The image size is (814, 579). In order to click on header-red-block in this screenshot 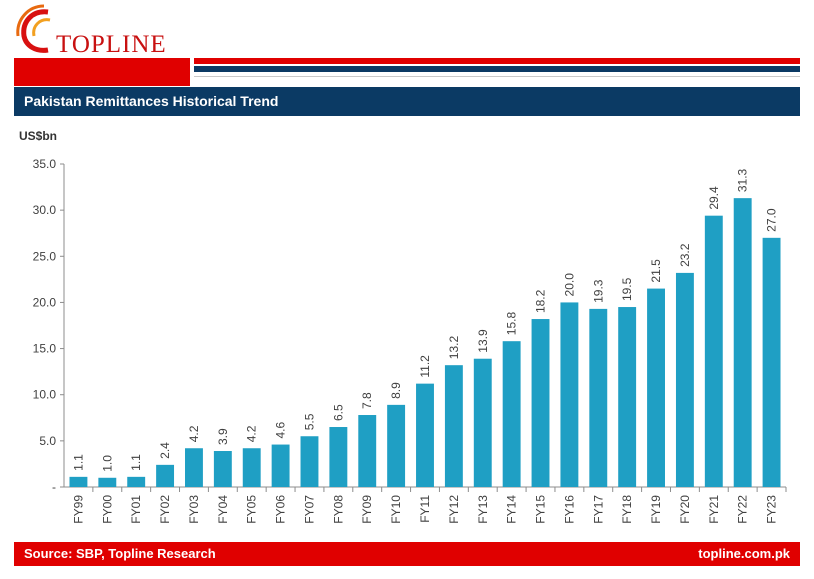, I will do `click(102, 72)`.